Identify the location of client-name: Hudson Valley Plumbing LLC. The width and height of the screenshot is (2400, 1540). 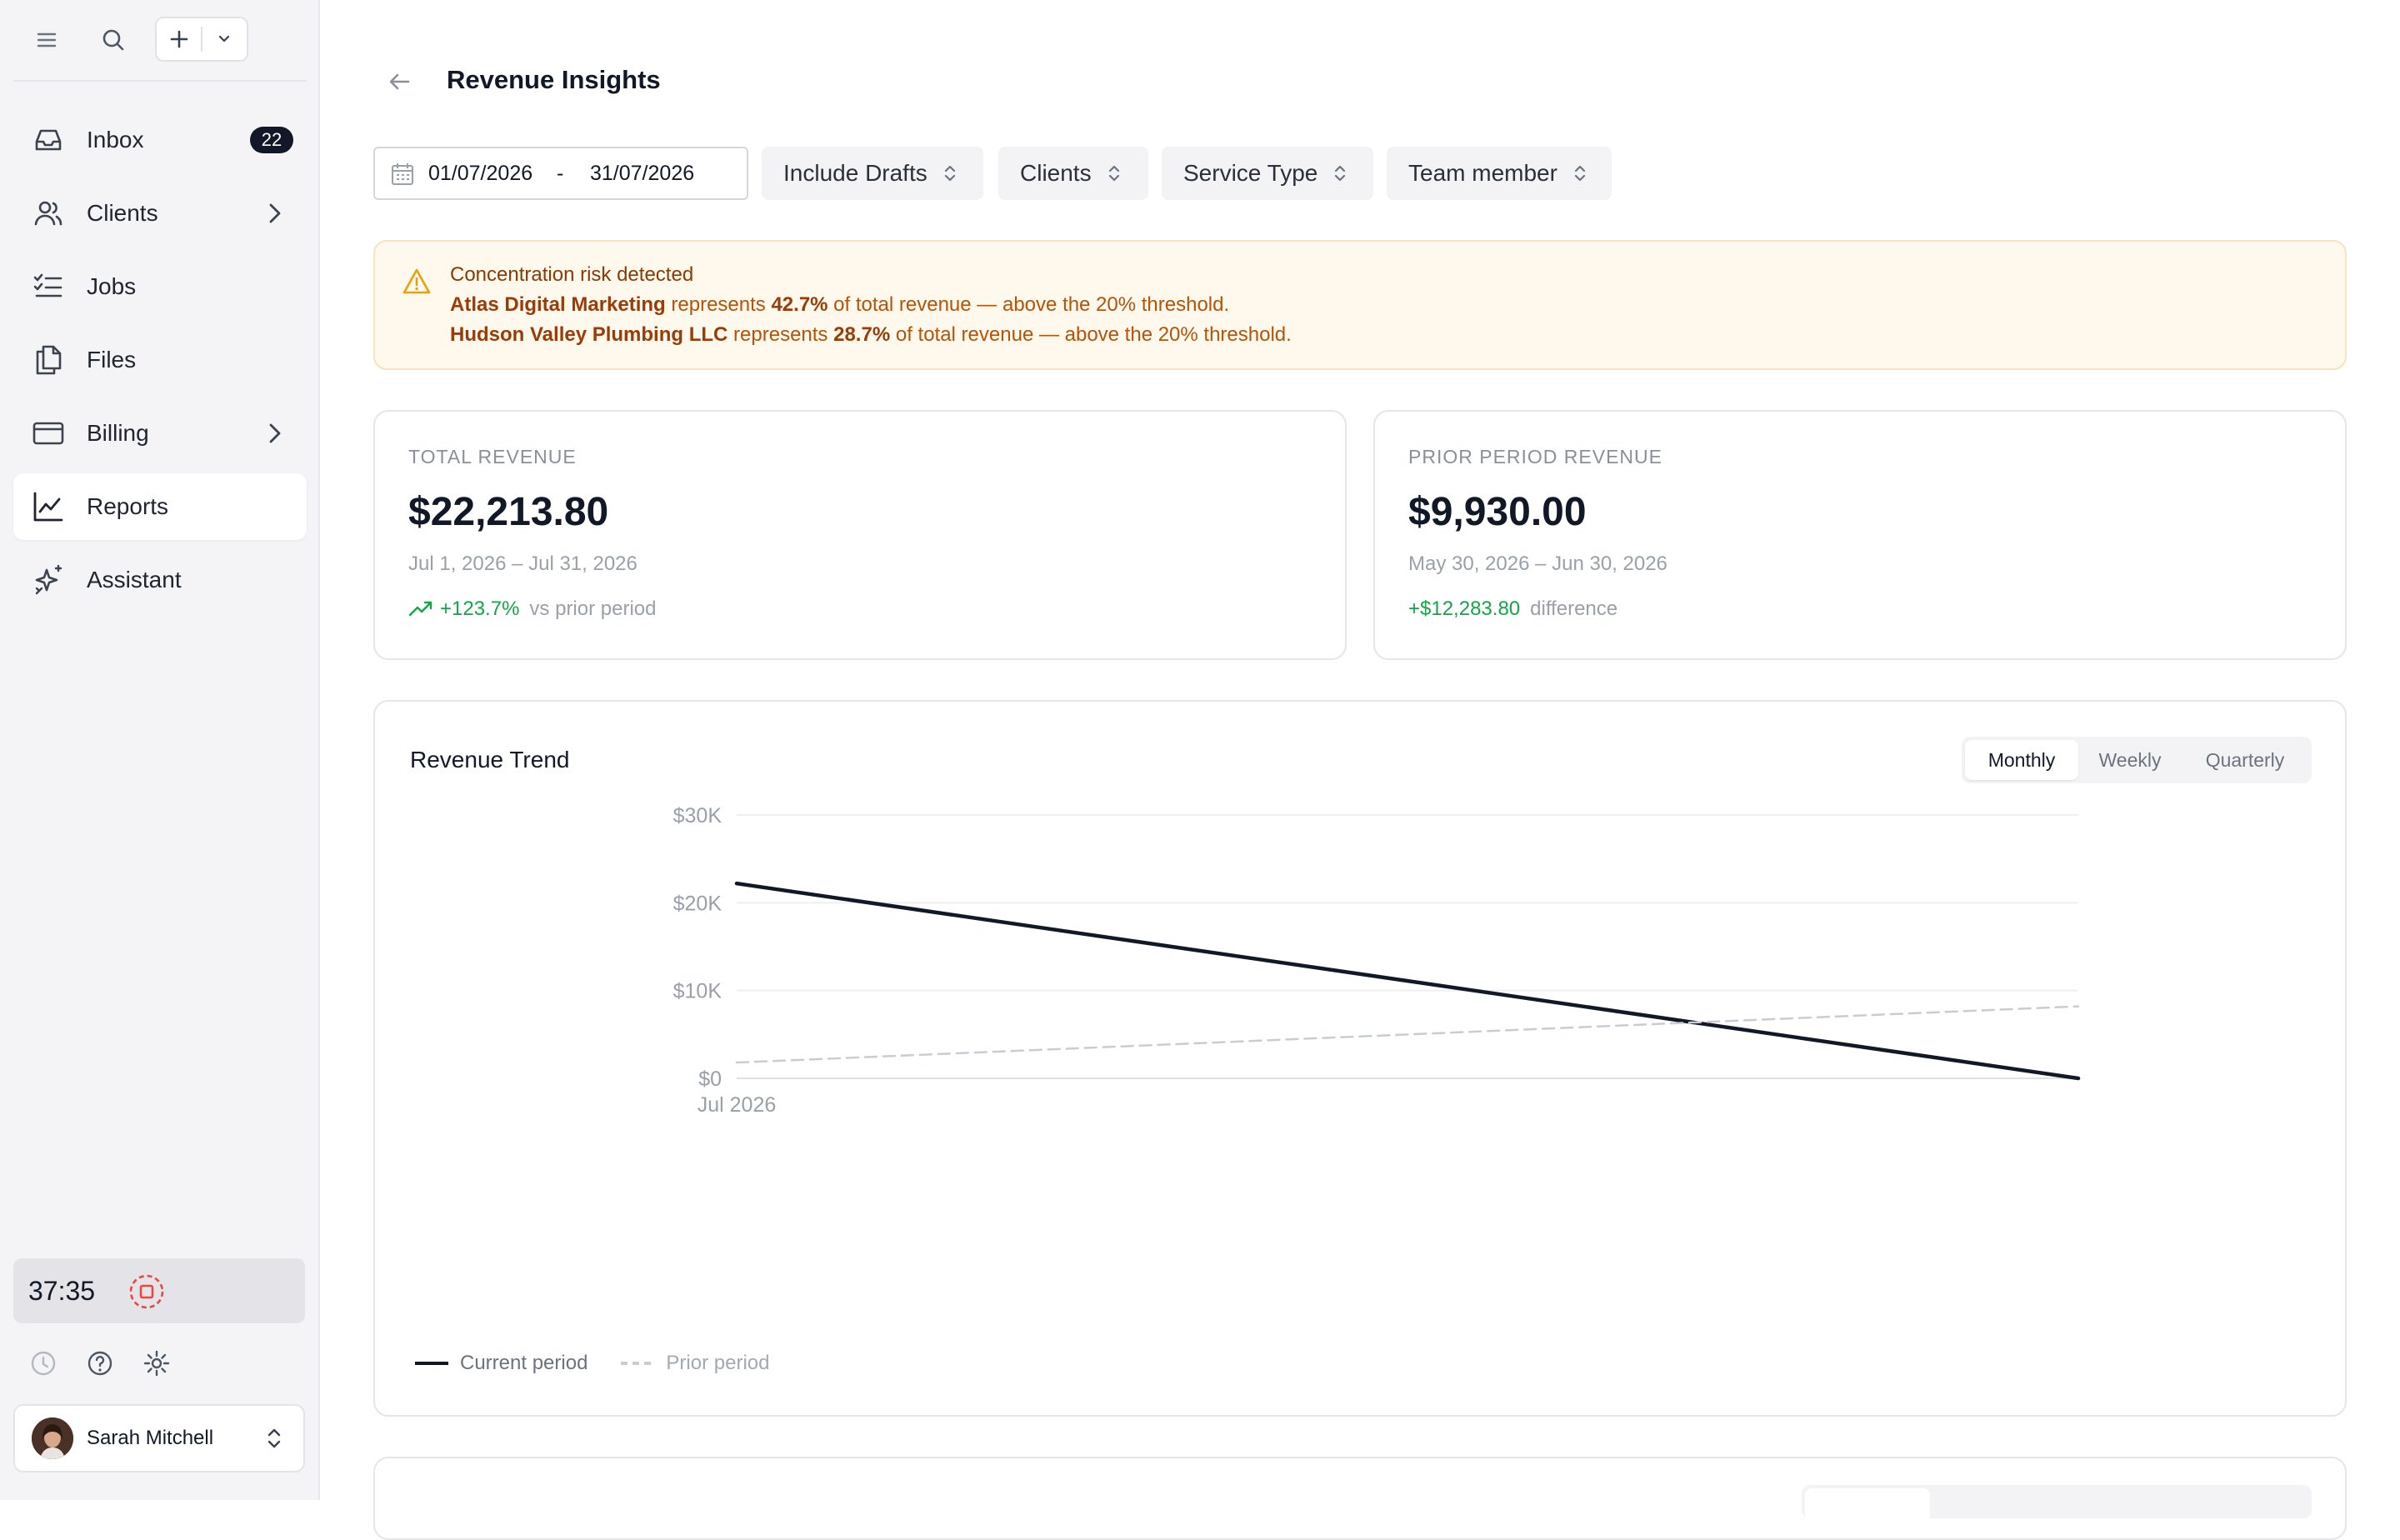
(589, 334).